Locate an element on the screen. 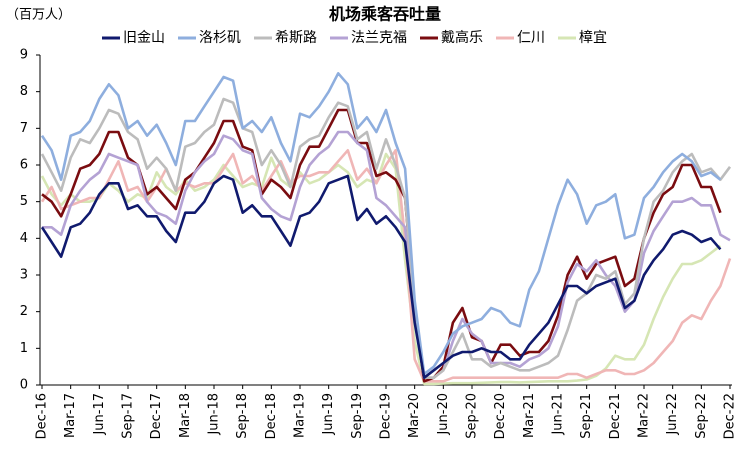 Image resolution: width=755 pixels, height=460 pixels. x-tick-label: Sep-17 is located at coordinates (128, 416).